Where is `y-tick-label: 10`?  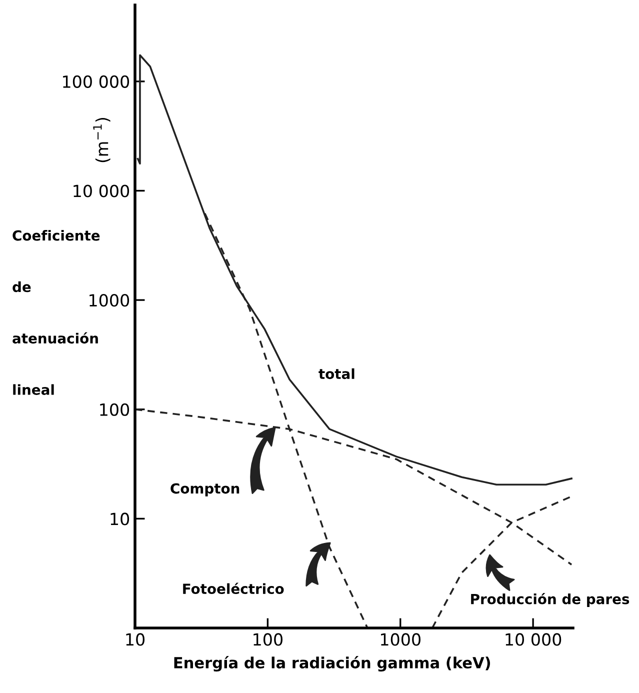
y-tick-label: 10 is located at coordinates (120, 519).